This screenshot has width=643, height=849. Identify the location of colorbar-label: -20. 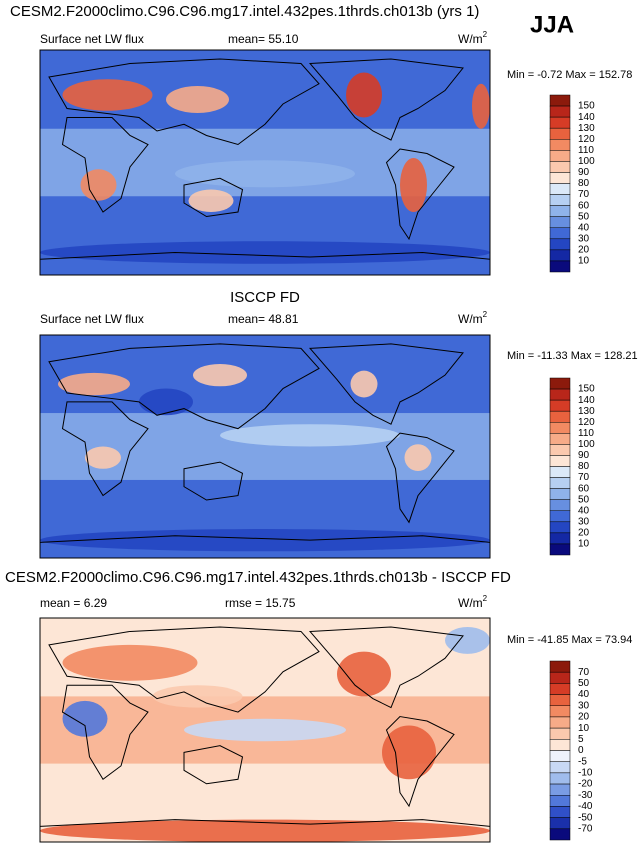
(585, 784).